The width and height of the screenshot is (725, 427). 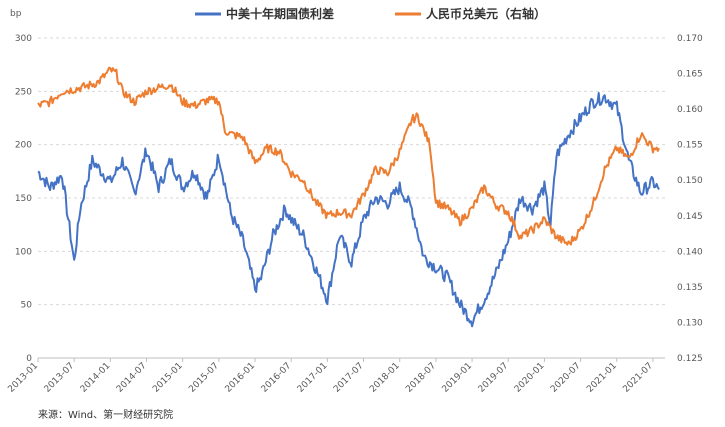 I want to click on x-tick-label: 2015-07, so click(x=204, y=378).